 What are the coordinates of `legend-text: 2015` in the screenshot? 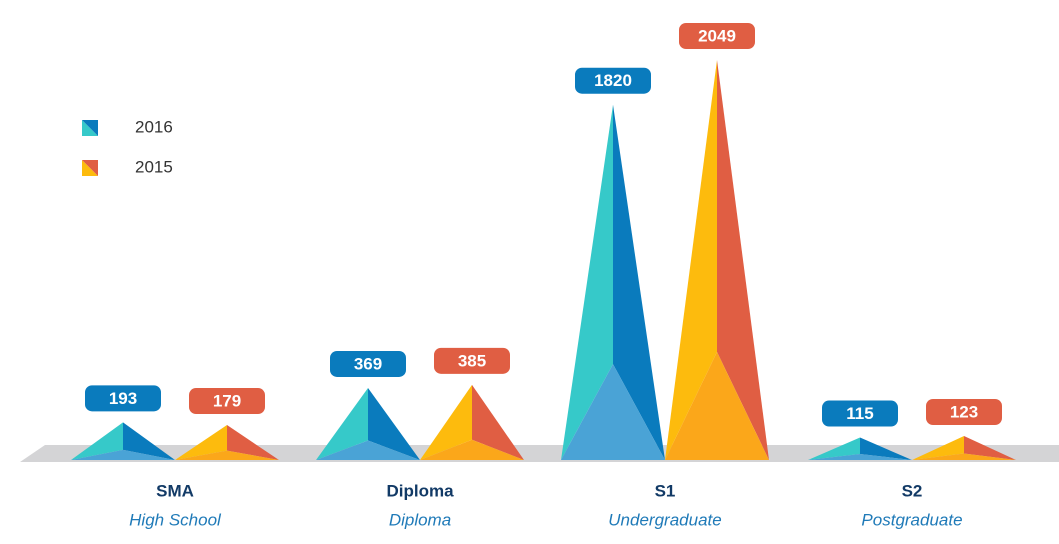 It's located at (154, 166).